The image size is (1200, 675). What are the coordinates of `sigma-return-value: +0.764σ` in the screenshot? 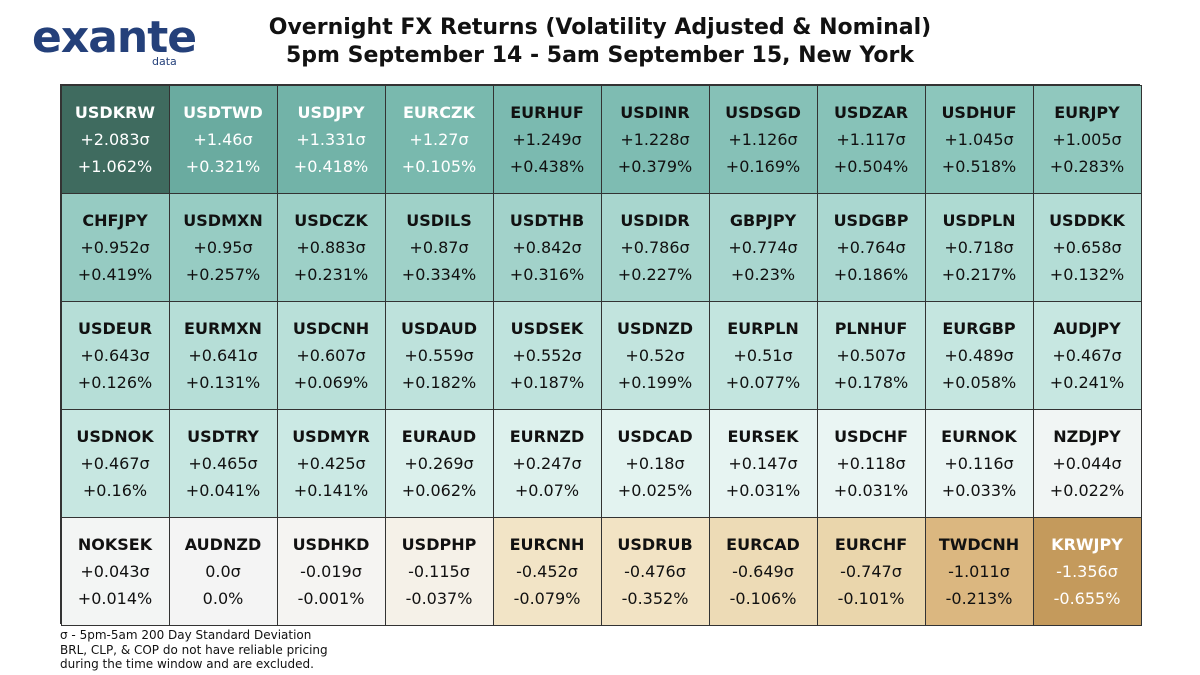 It's located at (871, 247).